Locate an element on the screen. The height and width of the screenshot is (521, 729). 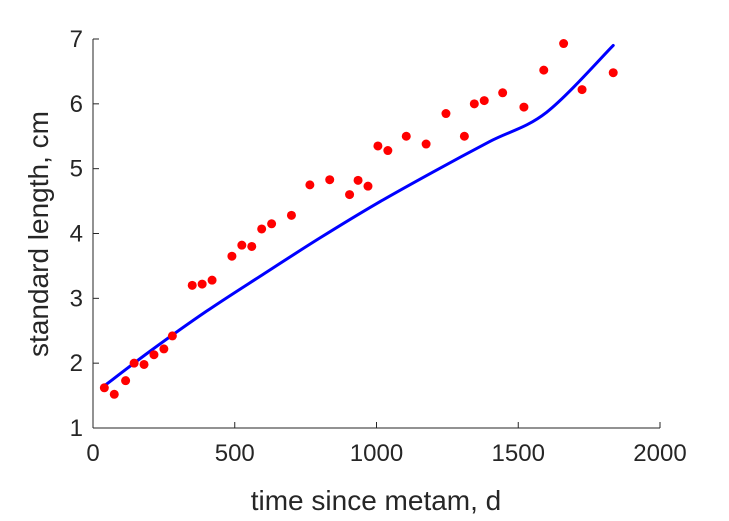
y-tick-label: 6 is located at coordinates (76, 104).